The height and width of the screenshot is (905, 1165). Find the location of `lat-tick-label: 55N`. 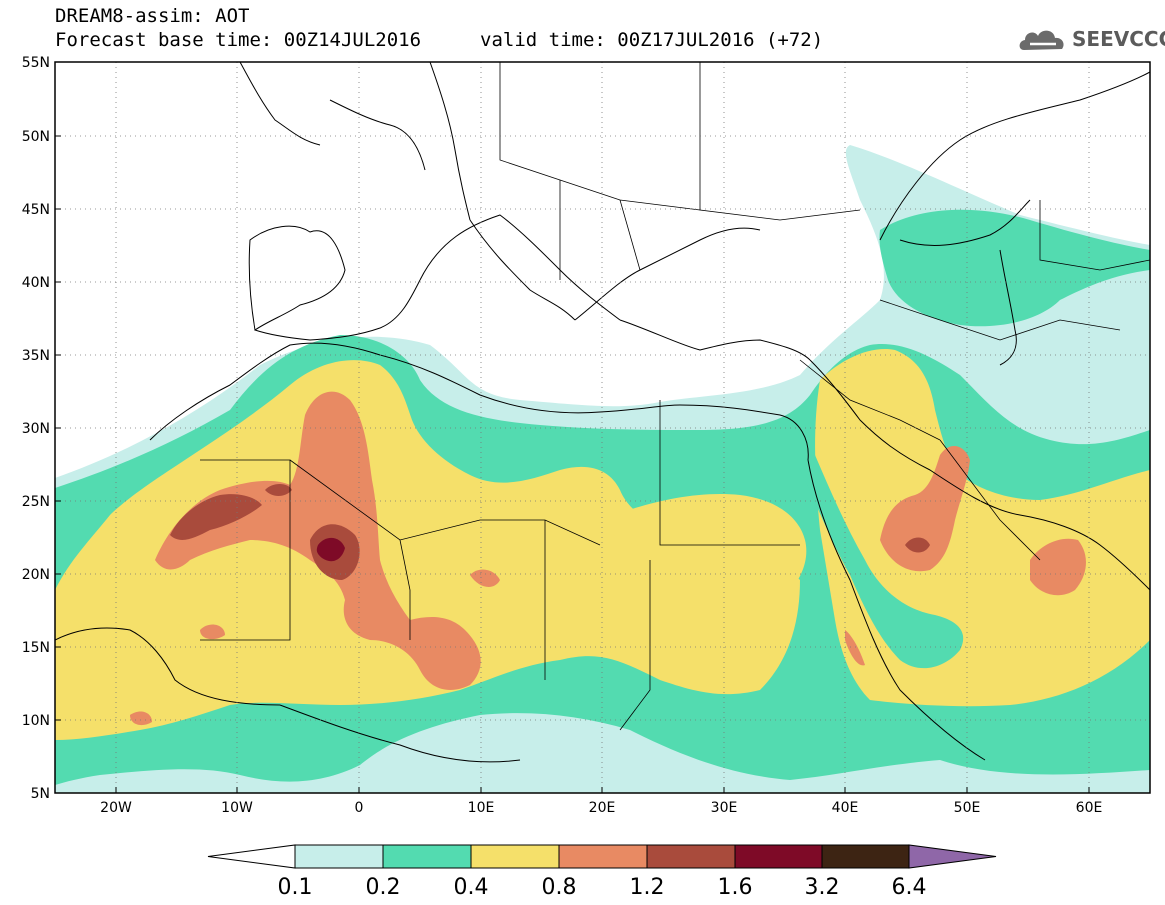

lat-tick-label: 55N is located at coordinates (36, 63).